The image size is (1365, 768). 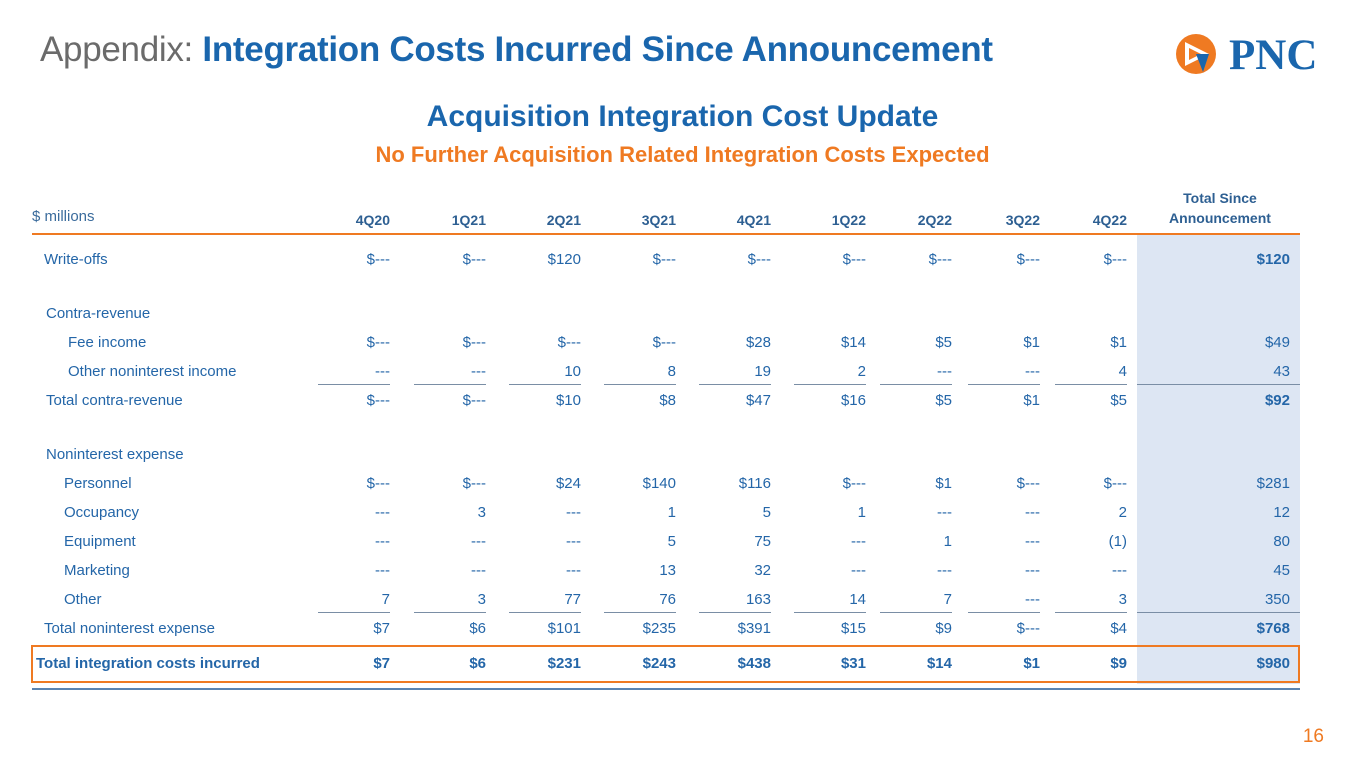 I want to click on page-number: 16, so click(x=1313, y=736).